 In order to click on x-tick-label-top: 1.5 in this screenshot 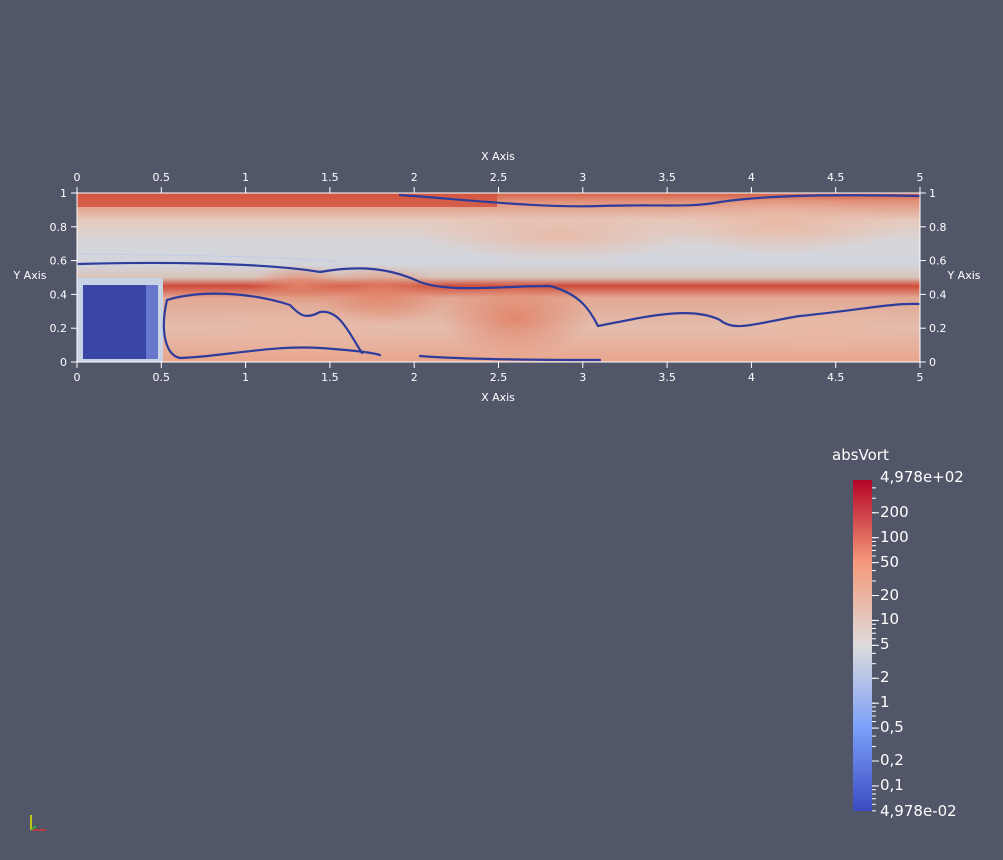, I will do `click(330, 177)`.